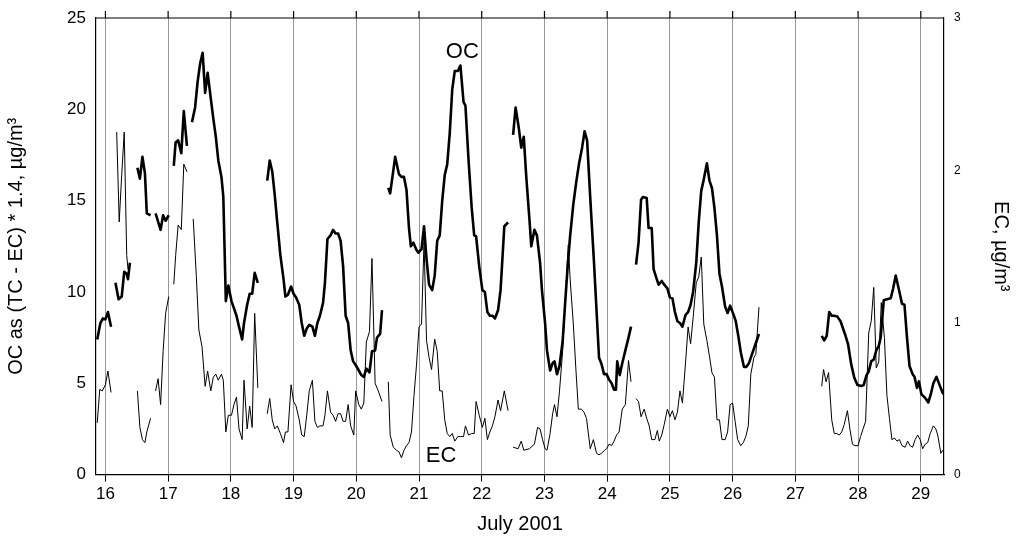  What do you see at coordinates (419, 494) in the screenshot?
I see `x-tick-label: 21` at bounding box center [419, 494].